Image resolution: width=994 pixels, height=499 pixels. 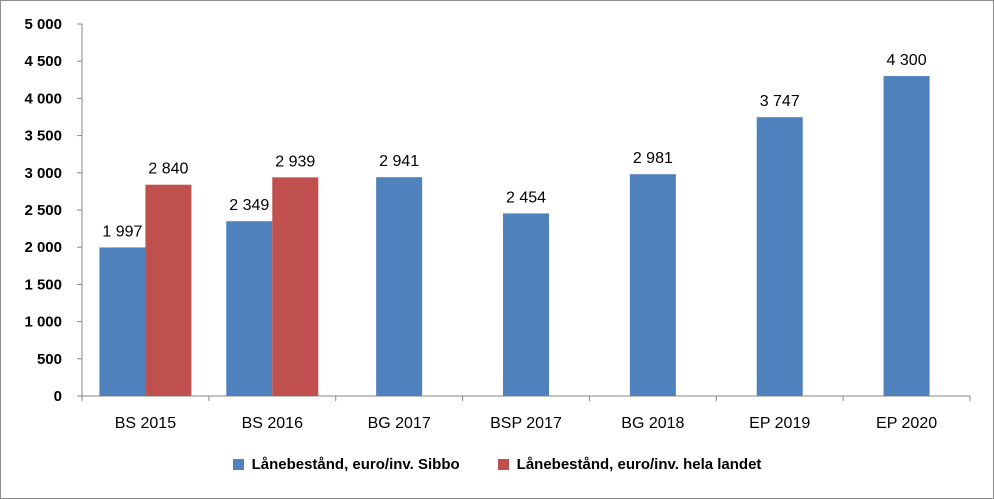 I want to click on data-label: 4 300, so click(x=907, y=60).